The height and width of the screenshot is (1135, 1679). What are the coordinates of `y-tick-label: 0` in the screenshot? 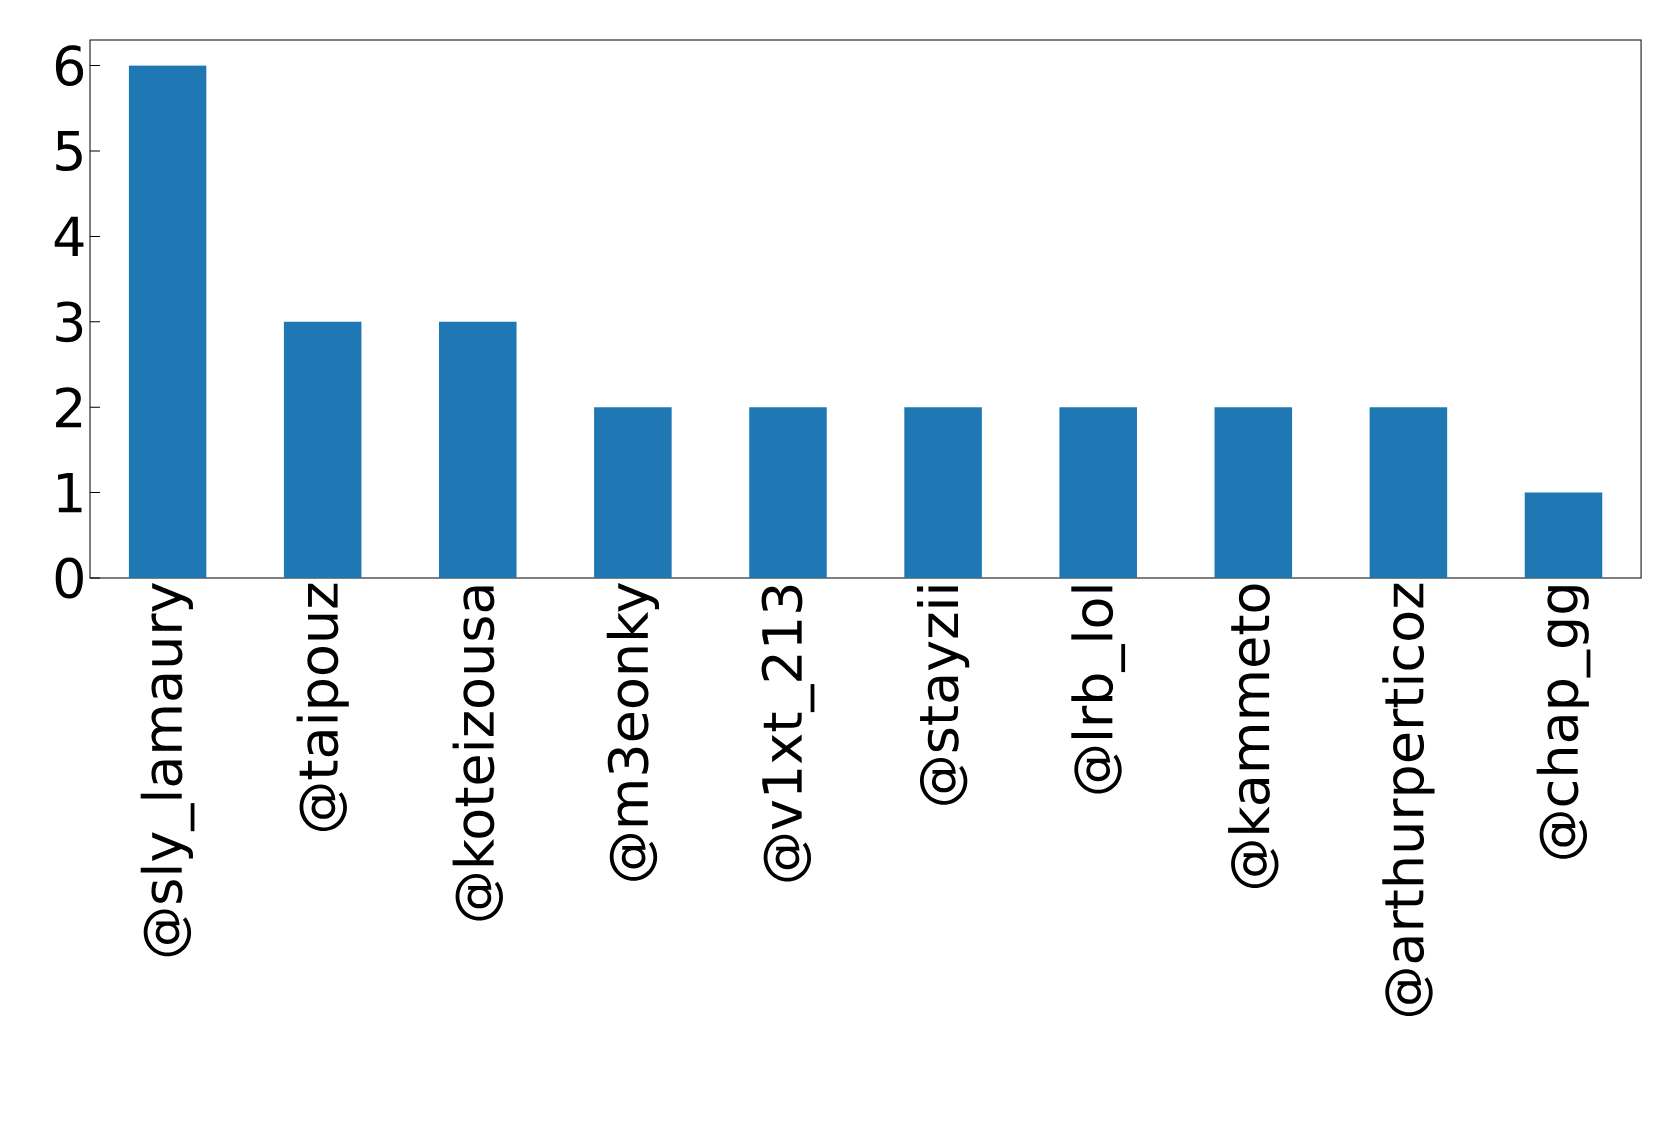 It's located at (69, 578).